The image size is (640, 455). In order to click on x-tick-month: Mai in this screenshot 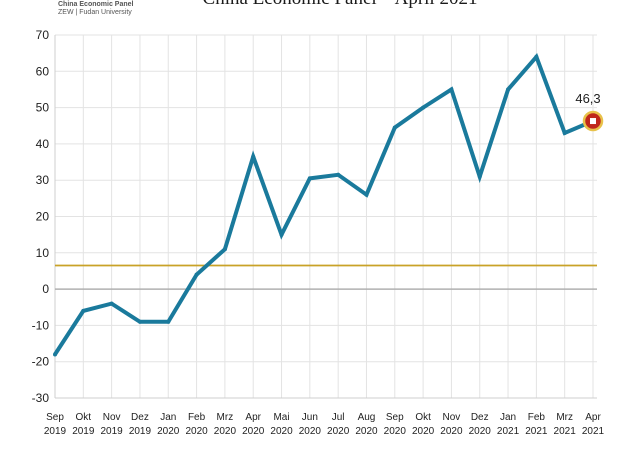, I will do `click(281, 417)`.